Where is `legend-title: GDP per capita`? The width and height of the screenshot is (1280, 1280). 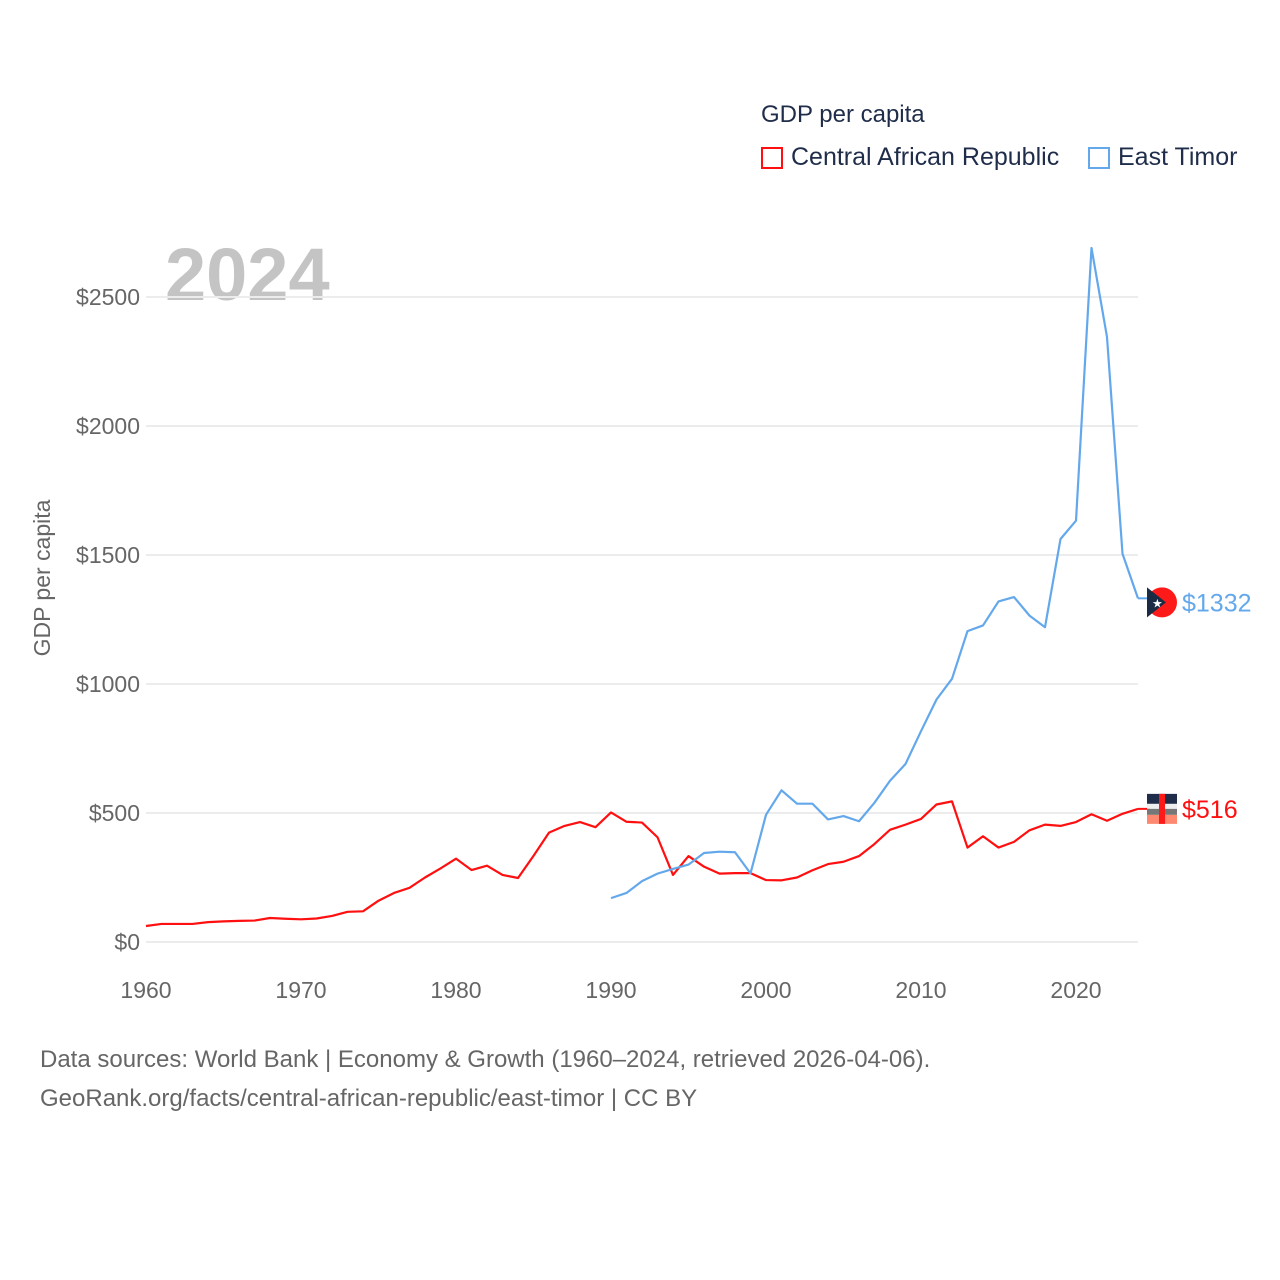
legend-title: GDP per capita is located at coordinates (843, 114).